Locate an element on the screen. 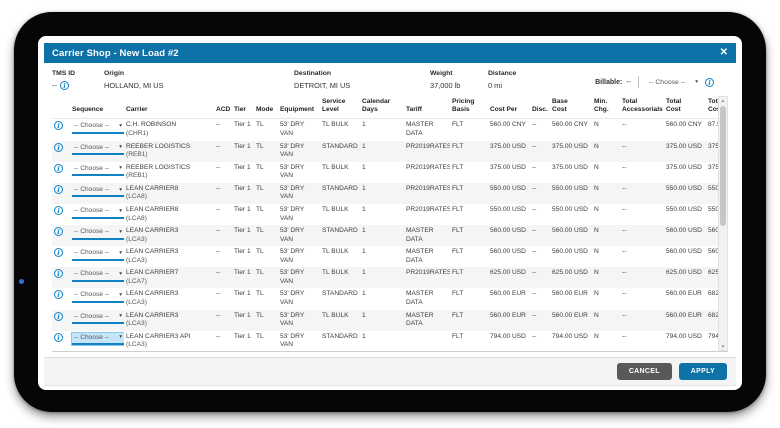  col-acd: ACD is located at coordinates (223, 108).